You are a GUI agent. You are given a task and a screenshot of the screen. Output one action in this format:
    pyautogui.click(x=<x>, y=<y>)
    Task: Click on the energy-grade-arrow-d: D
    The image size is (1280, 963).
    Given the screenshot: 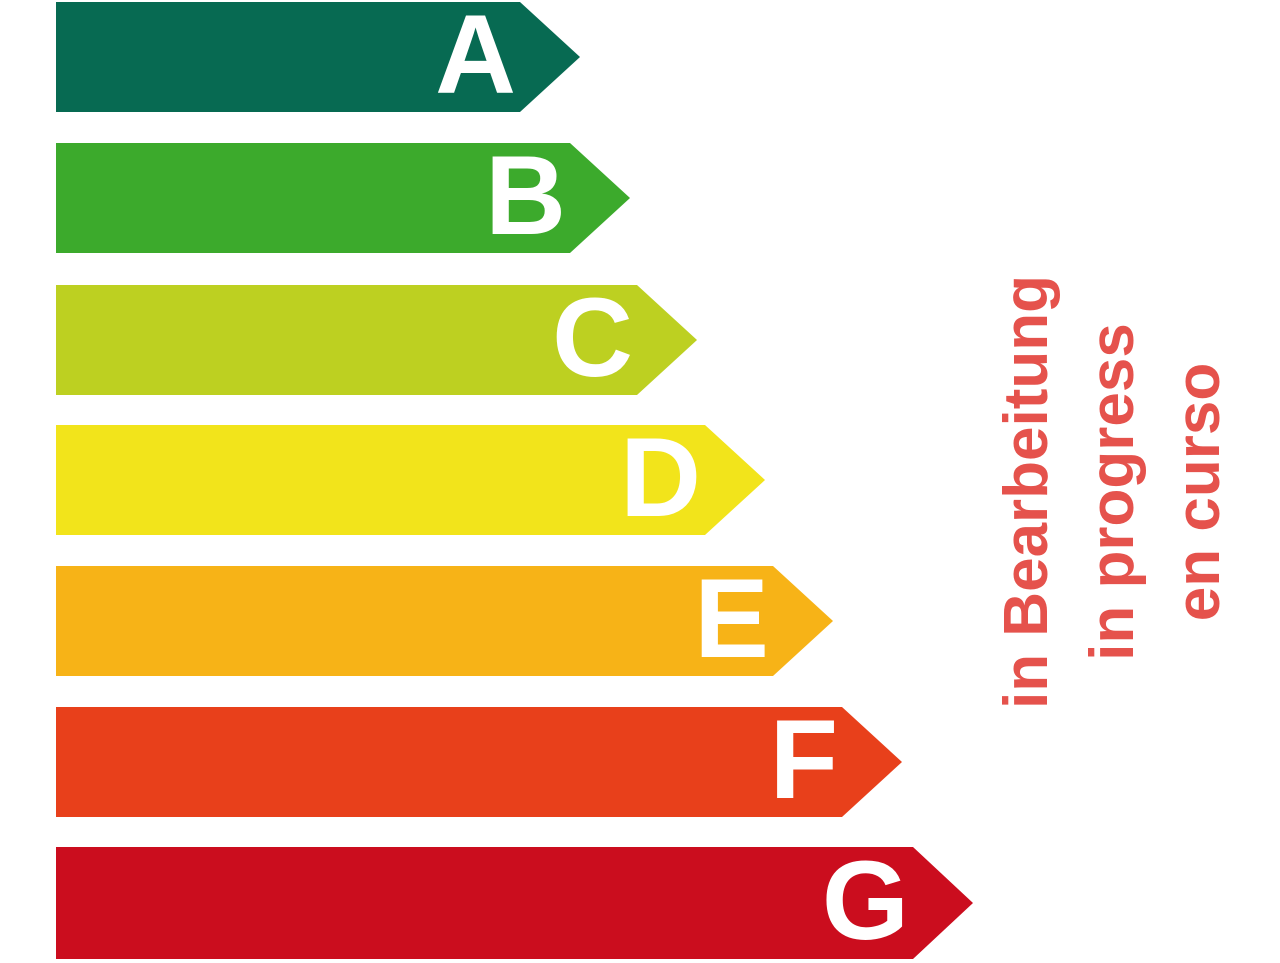 What is the action you would take?
    pyautogui.click(x=410, y=477)
    